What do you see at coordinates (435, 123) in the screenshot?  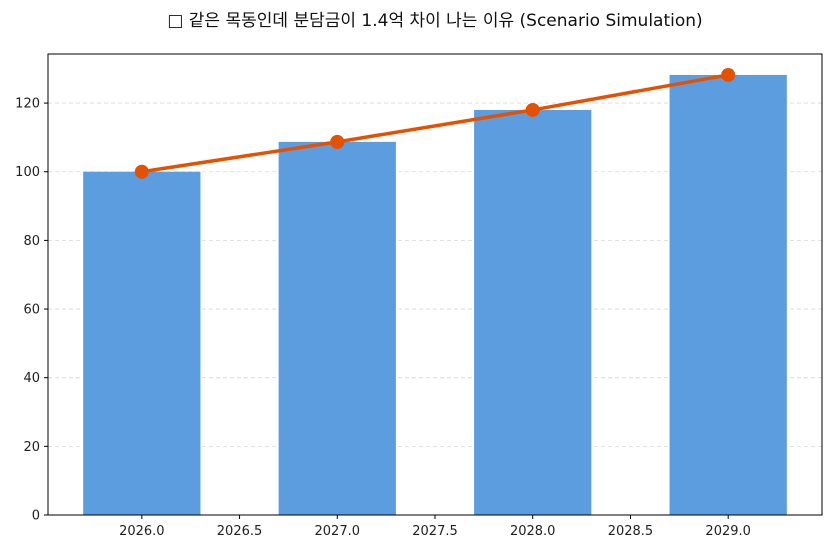 I see `series-line` at bounding box center [435, 123].